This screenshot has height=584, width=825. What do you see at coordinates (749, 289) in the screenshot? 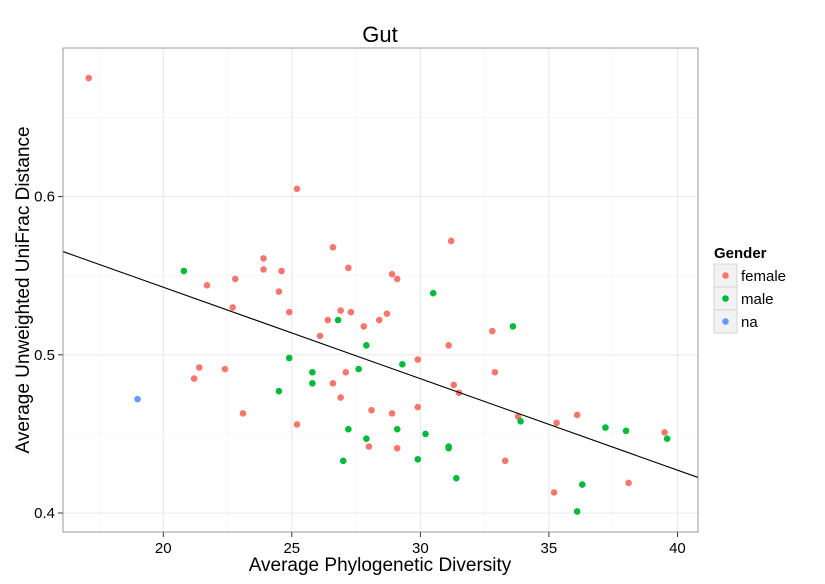
I see `legend: Gender female male na` at bounding box center [749, 289].